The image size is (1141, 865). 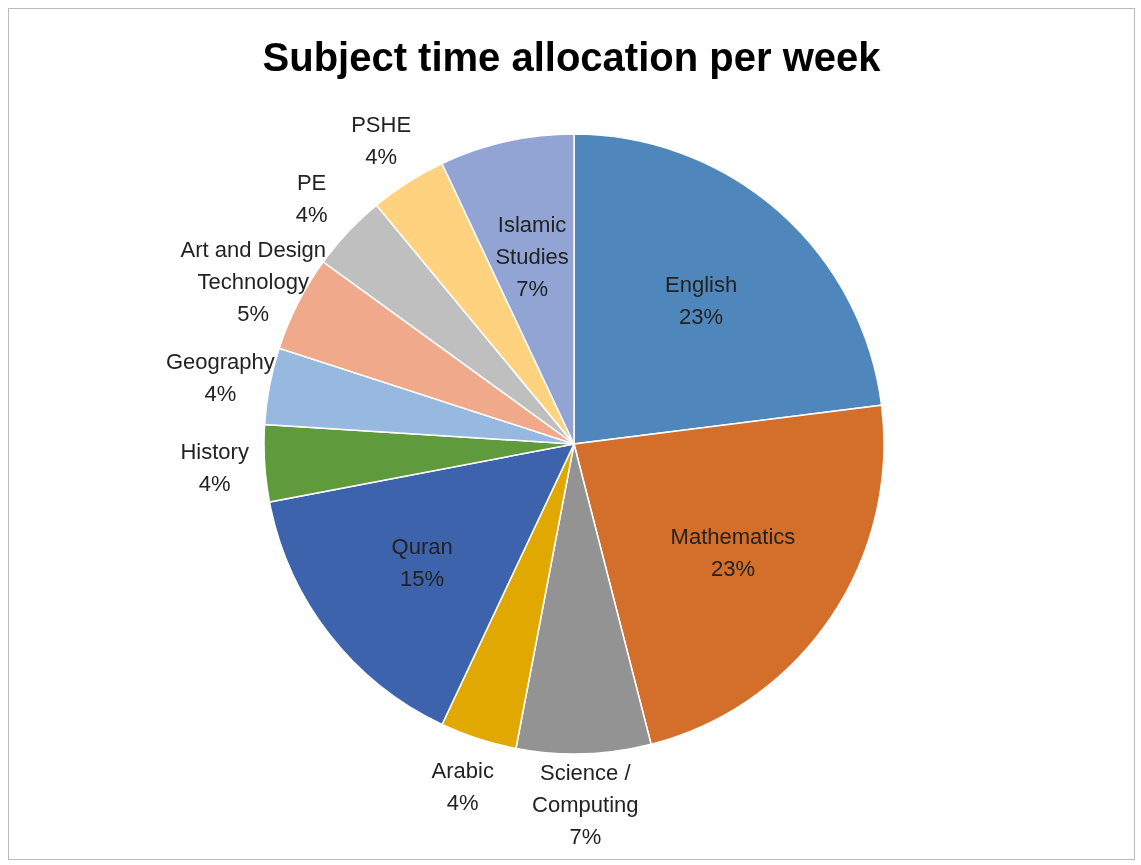 I want to click on slice-label: PE, so click(x=311, y=182).